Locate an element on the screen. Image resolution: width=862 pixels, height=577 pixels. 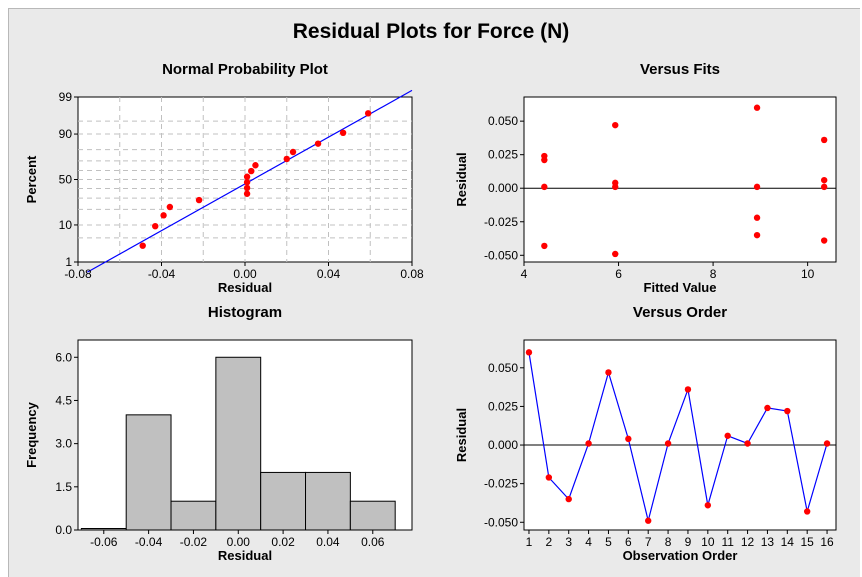
x-tick-label-2: 0.00 is located at coordinates (239, 542).